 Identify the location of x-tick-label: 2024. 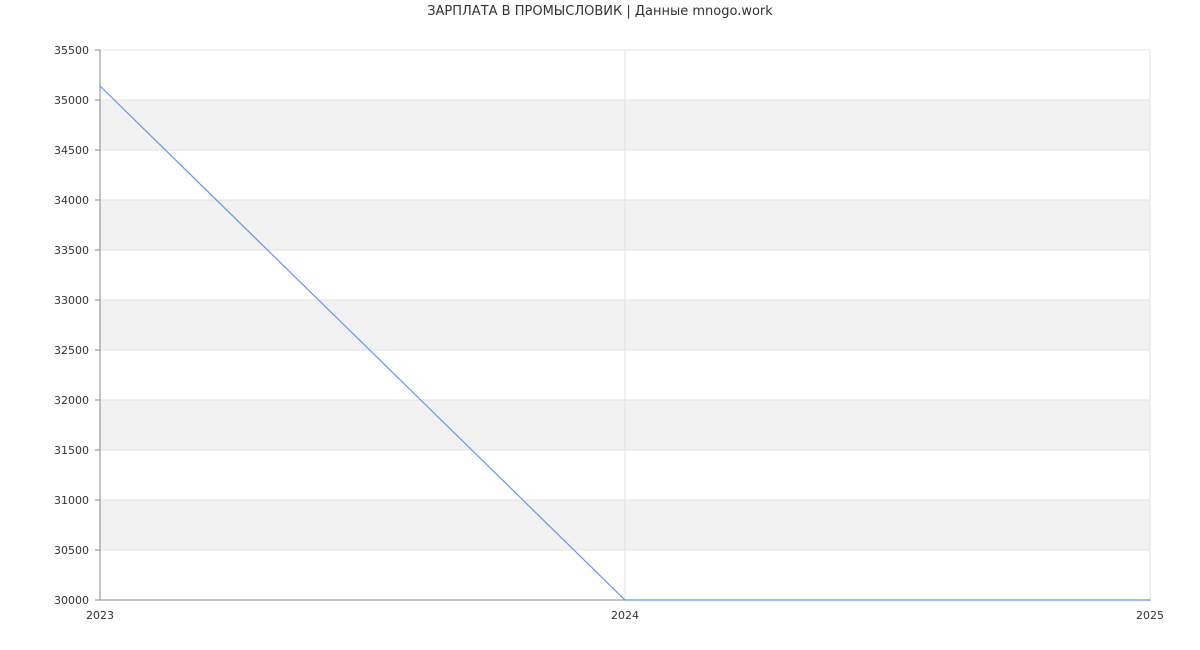
(625, 615).